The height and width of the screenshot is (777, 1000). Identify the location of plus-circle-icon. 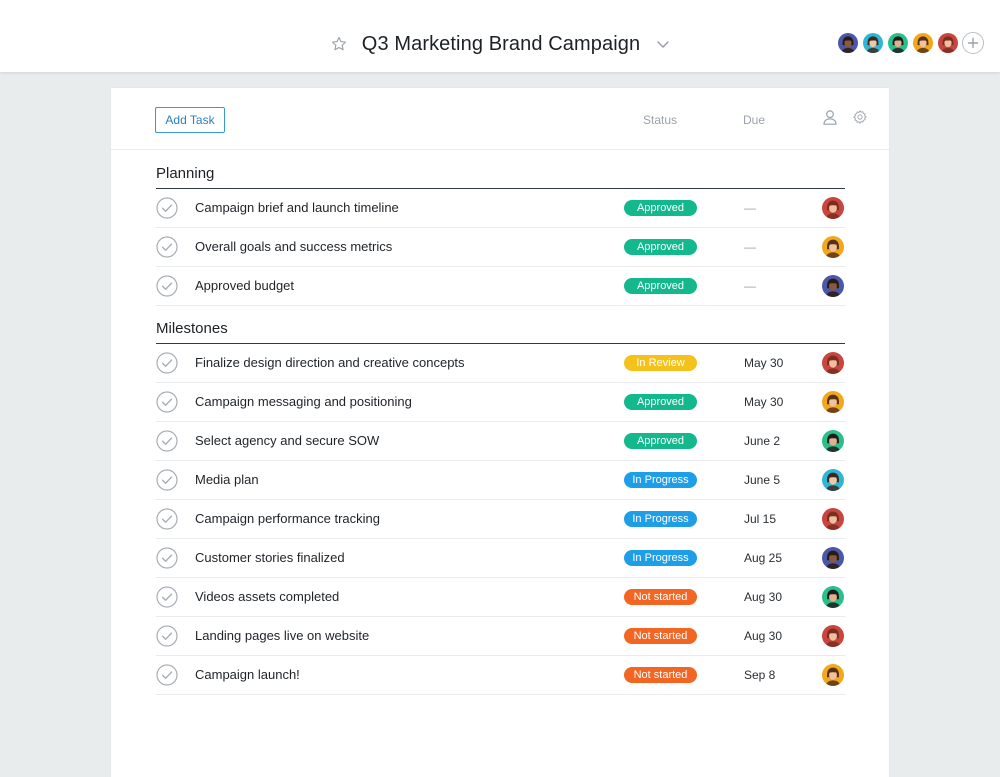
(973, 43).